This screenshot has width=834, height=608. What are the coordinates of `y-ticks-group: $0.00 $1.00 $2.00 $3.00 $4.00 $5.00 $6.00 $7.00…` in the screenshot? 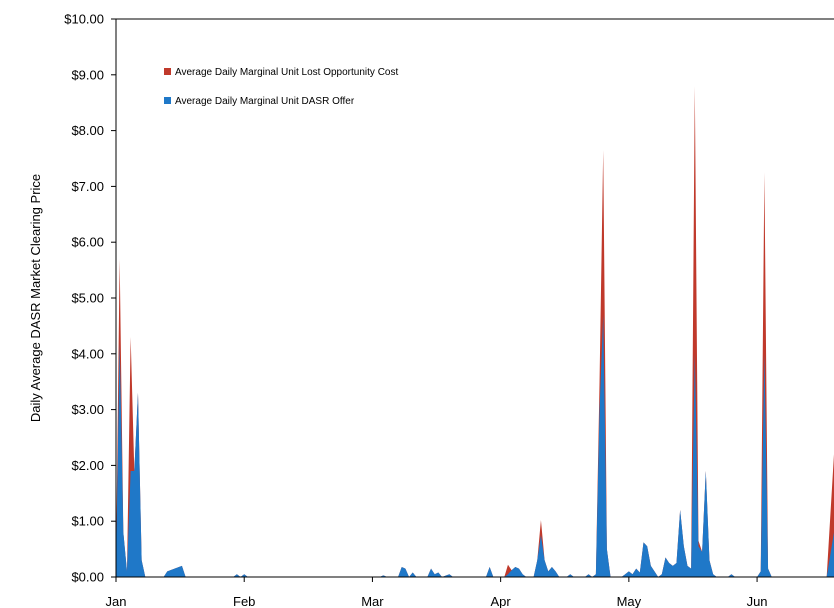 It's located at (90, 298).